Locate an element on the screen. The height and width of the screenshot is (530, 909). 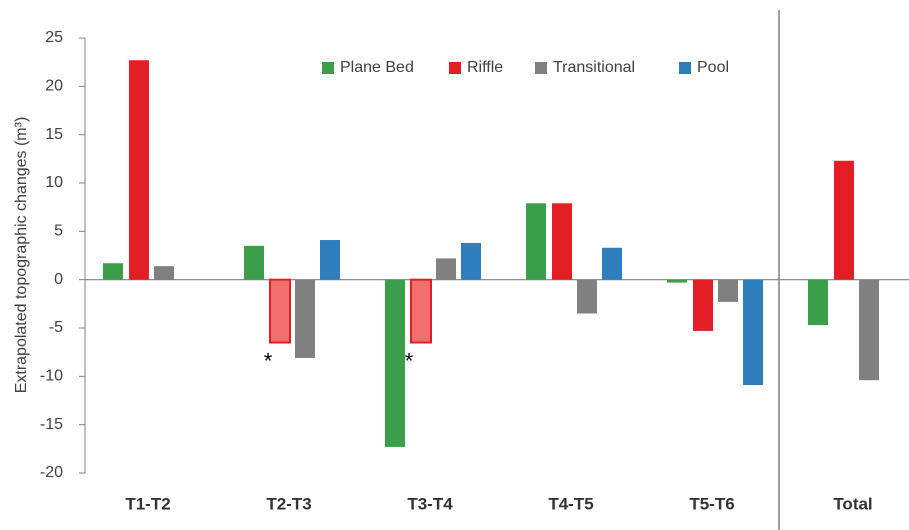
y-tick-label: -20 is located at coordinates (51, 472).